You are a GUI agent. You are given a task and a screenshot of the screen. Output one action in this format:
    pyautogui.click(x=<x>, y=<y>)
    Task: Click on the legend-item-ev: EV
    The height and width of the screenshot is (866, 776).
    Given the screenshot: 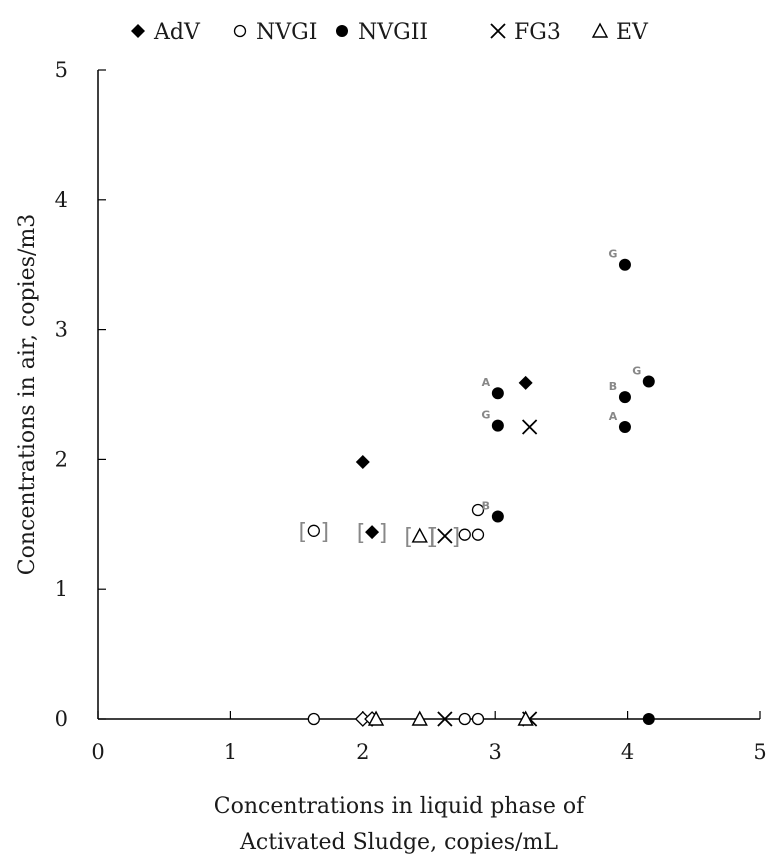 What is the action you would take?
    pyautogui.click(x=620, y=32)
    